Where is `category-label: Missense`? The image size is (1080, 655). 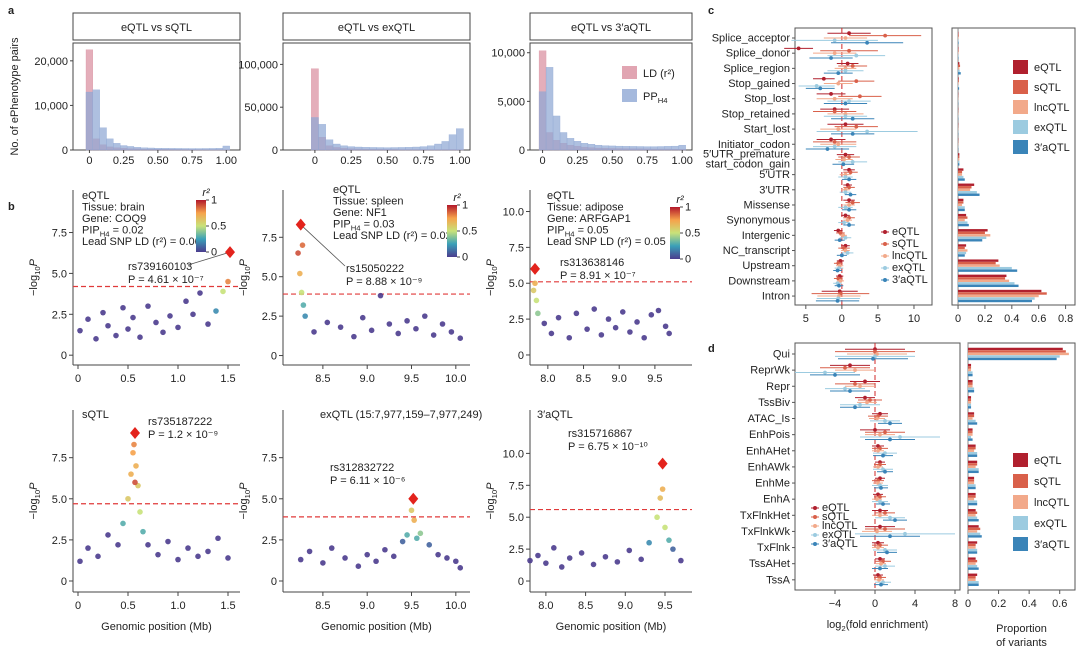
category-label: Missense is located at coordinates (767, 205).